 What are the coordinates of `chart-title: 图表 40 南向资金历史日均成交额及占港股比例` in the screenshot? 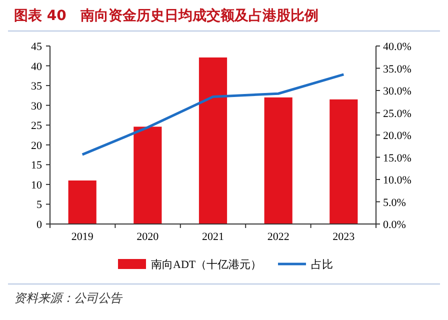 It's located at (166, 15).